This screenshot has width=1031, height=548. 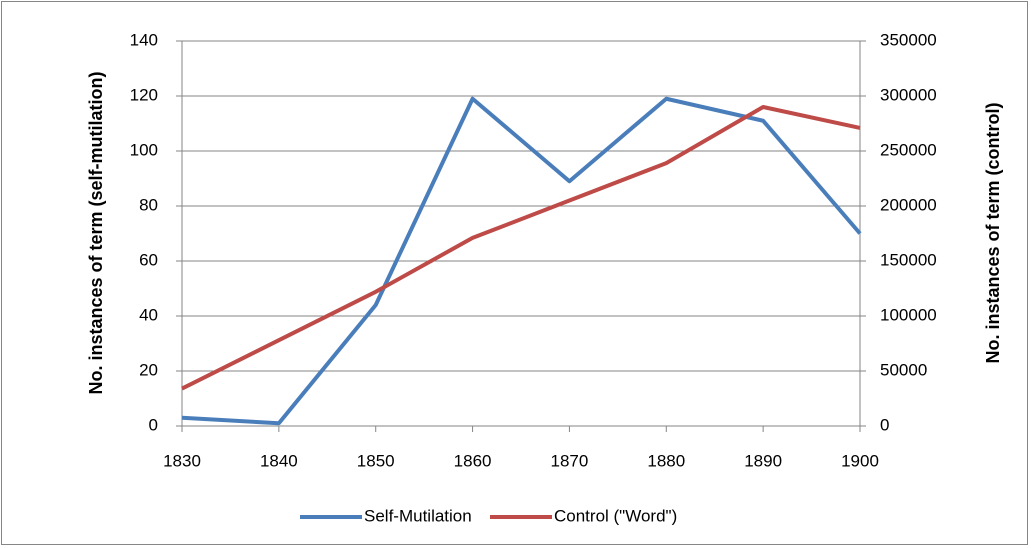 What do you see at coordinates (473, 460) in the screenshot?
I see `x-tick-label: 1860` at bounding box center [473, 460].